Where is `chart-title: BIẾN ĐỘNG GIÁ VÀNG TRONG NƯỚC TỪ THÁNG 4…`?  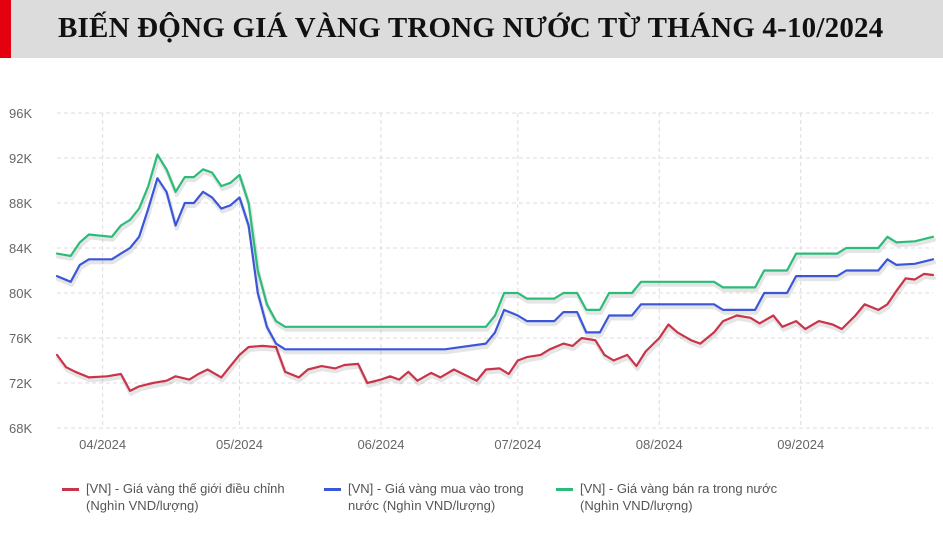
chart-title: BIẾN ĐỘNG GIÁ VÀNG TRONG NƯỚC TỪ THÁNG 4… is located at coordinates (471, 28).